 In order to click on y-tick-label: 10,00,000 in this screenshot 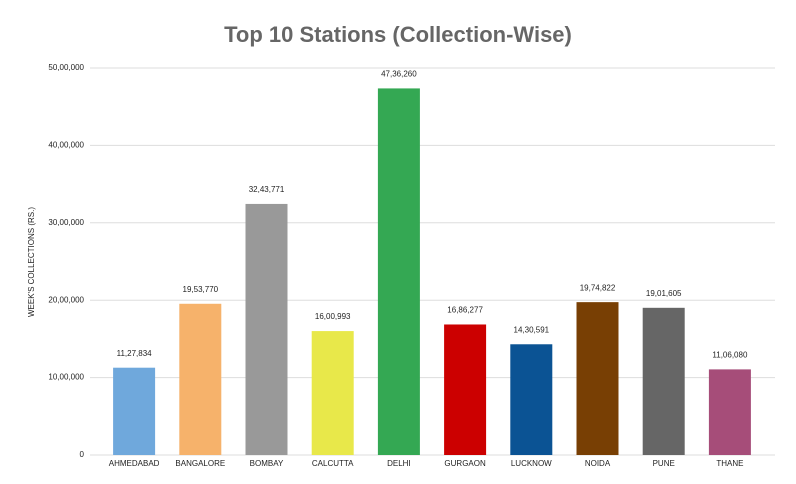, I will do `click(66, 377)`.